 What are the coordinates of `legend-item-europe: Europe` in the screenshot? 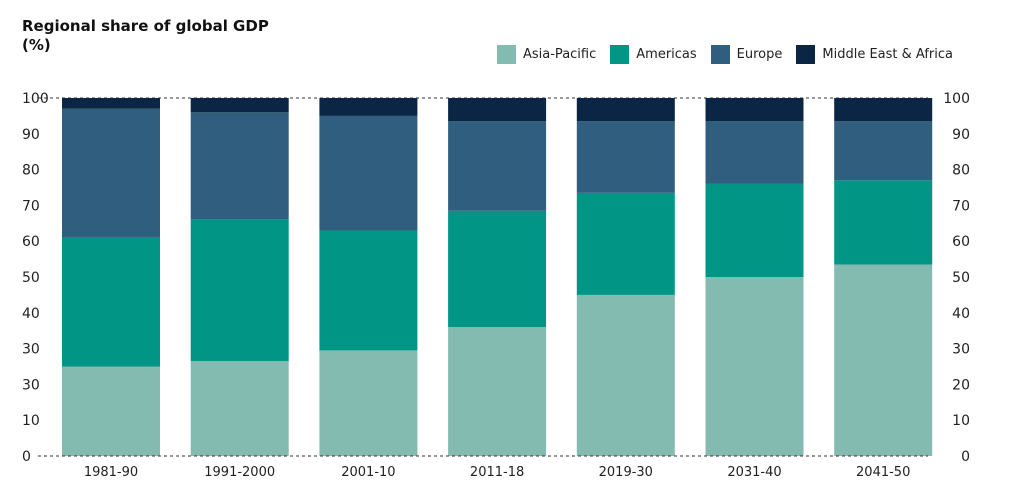 It's located at (746, 54).